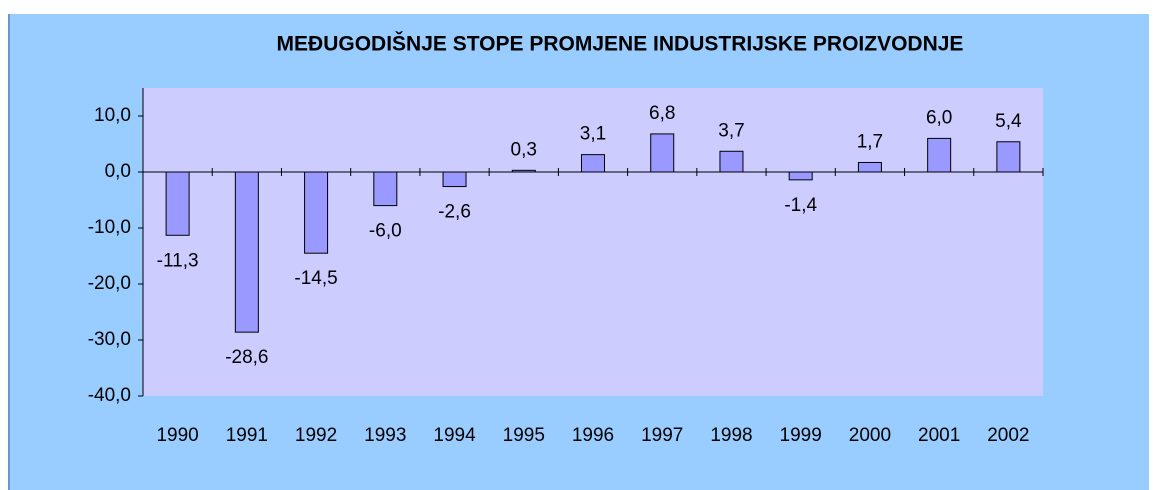  I want to click on x-tick-label: 1992, so click(316, 435).